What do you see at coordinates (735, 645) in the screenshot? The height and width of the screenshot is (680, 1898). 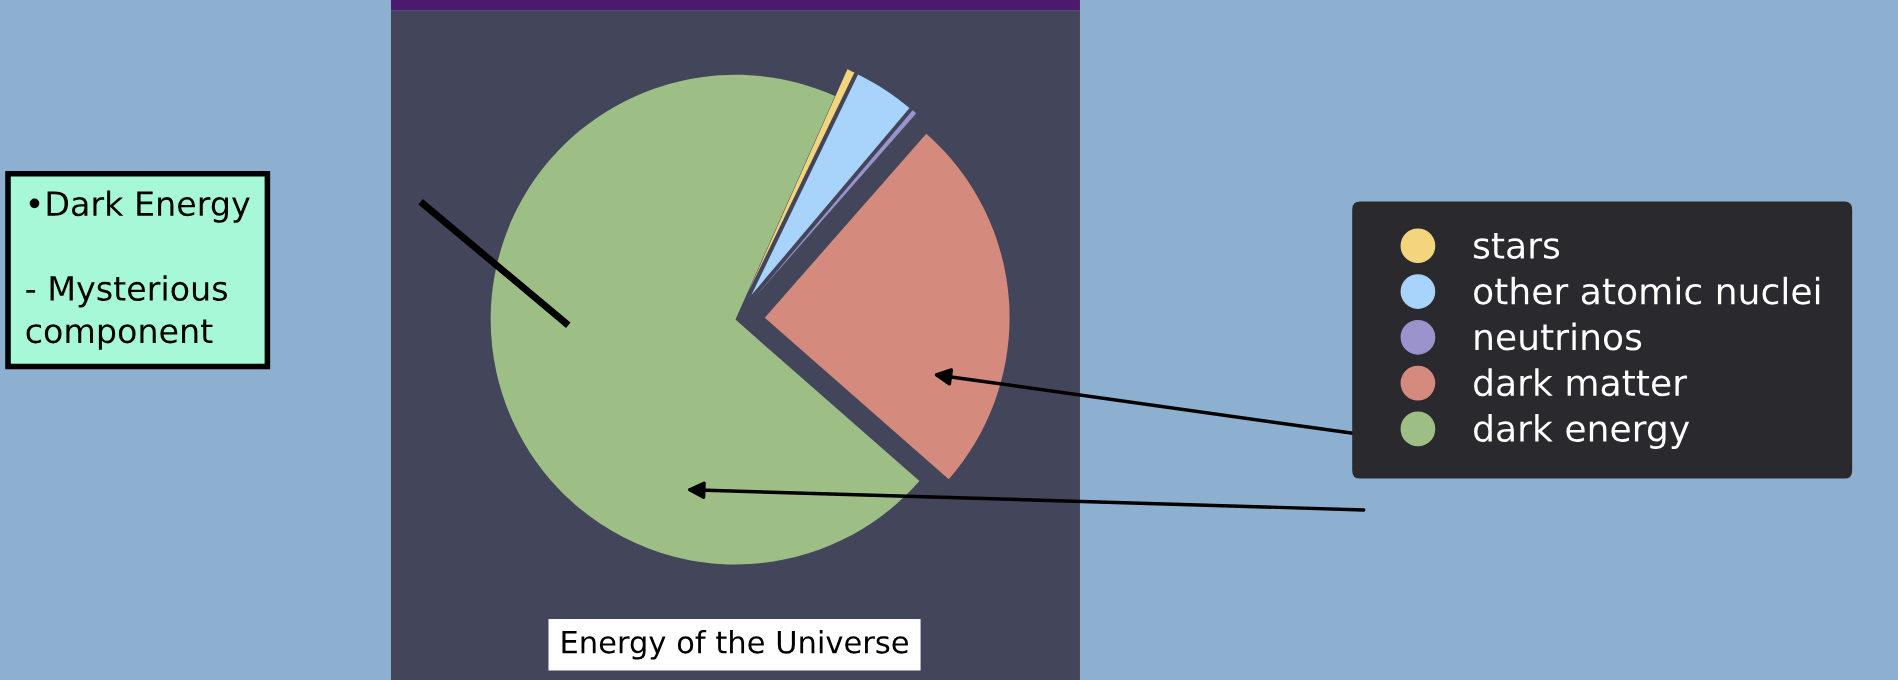 I see `text: Energy of the Universe` at bounding box center [735, 645].